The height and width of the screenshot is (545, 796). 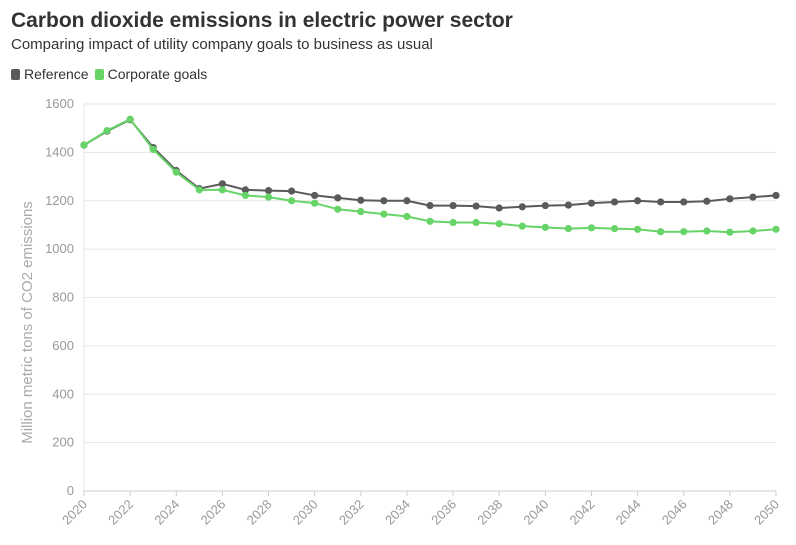 What do you see at coordinates (59, 151) in the screenshot?
I see `y-tick-label: 1400` at bounding box center [59, 151].